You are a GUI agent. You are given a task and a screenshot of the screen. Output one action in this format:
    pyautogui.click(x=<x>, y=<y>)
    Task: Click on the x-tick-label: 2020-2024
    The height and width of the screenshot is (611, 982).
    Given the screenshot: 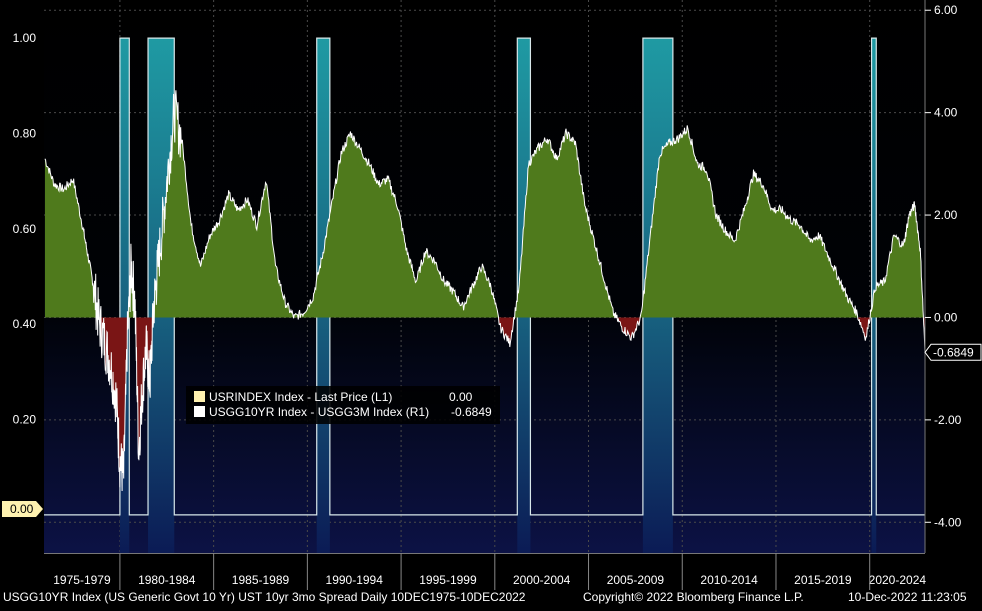 What is the action you would take?
    pyautogui.click(x=898, y=580)
    